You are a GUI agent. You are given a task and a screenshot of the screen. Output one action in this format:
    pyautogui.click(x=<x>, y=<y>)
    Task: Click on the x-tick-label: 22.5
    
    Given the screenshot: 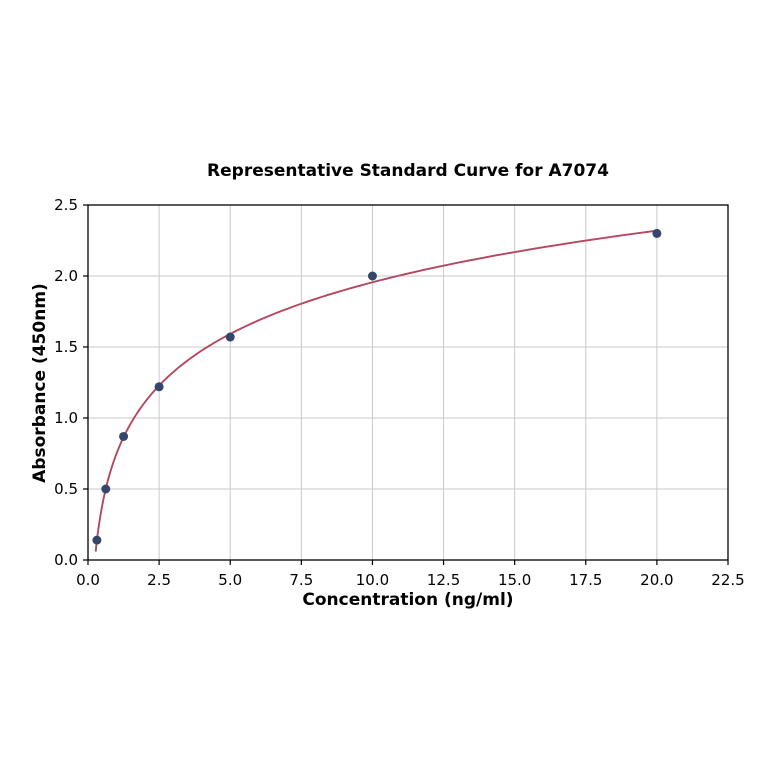 What is the action you would take?
    pyautogui.click(x=727, y=580)
    